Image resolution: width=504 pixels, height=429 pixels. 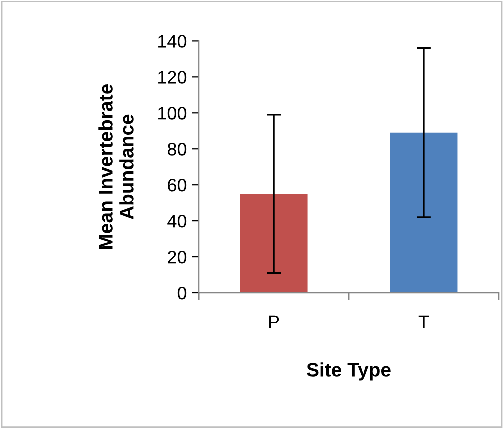 What do you see at coordinates (424, 322) in the screenshot?
I see `x-tick-label: T` at bounding box center [424, 322].